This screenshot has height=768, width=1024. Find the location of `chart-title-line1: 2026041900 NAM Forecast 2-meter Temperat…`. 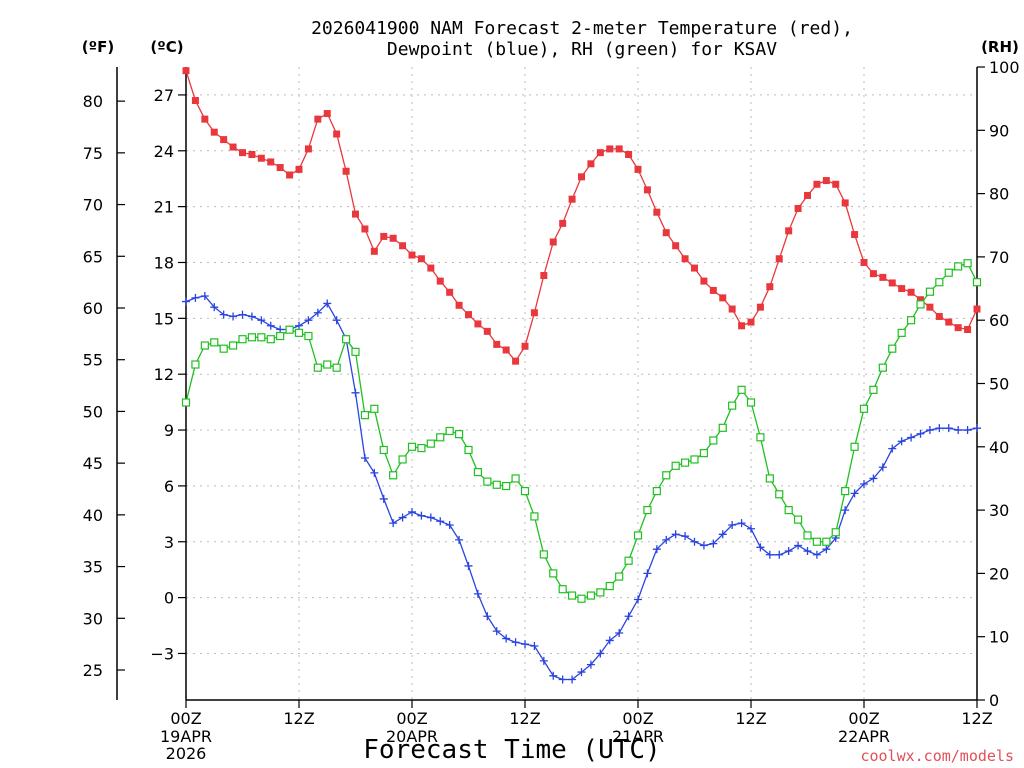

chart-title-line1: 2026041900 NAM Forecast 2-meter Temperat… is located at coordinates (582, 28).